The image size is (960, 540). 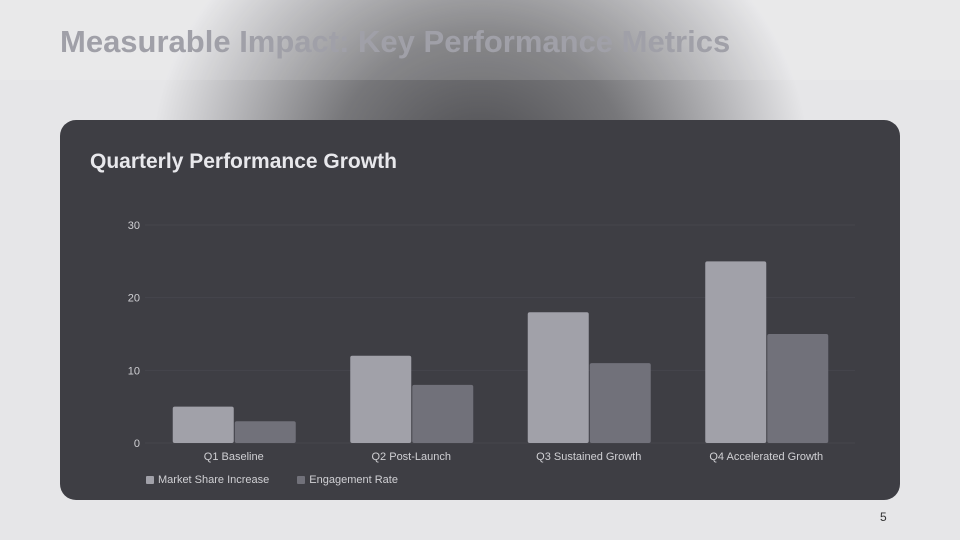 What do you see at coordinates (134, 371) in the screenshot?
I see `y-tick-label: 10` at bounding box center [134, 371].